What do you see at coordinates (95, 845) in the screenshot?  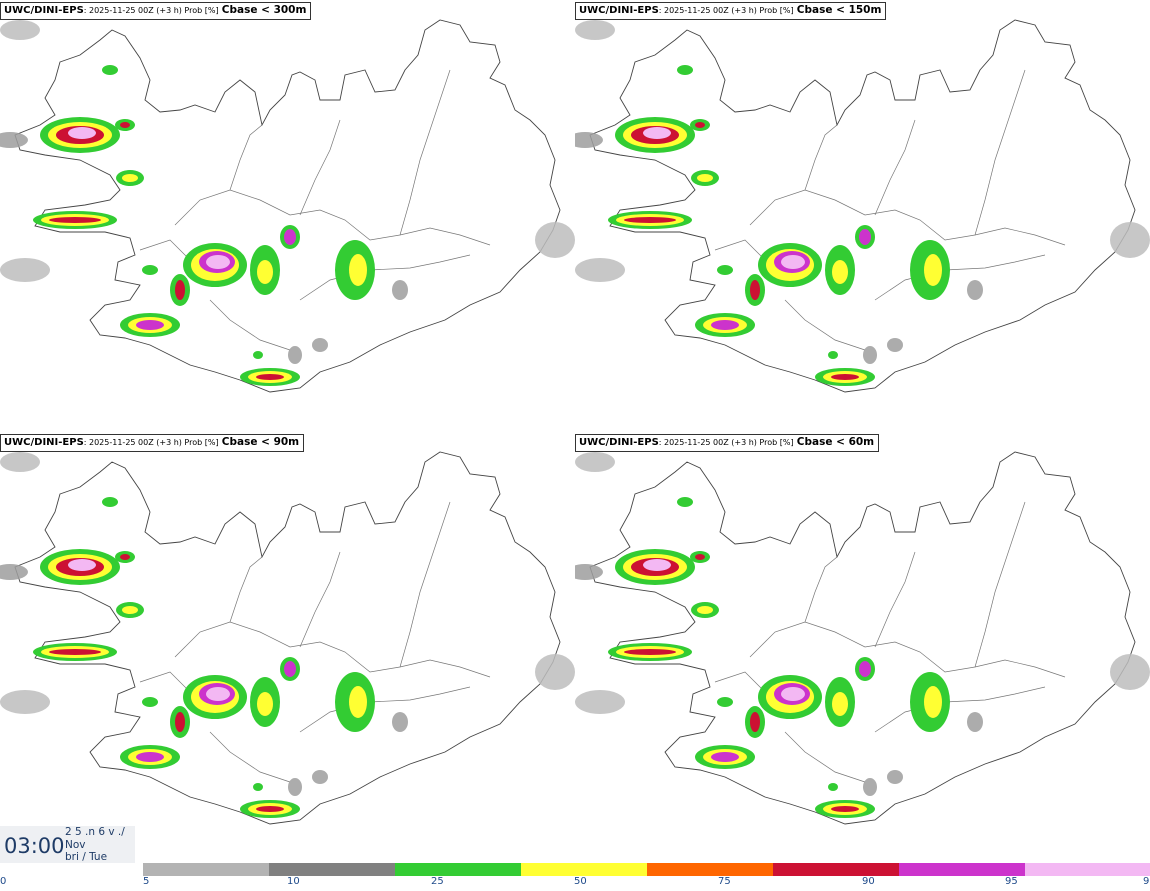 I see `valid-date: 2 5 .n 6 v ./ Nov bri / Tue` at bounding box center [95, 845].